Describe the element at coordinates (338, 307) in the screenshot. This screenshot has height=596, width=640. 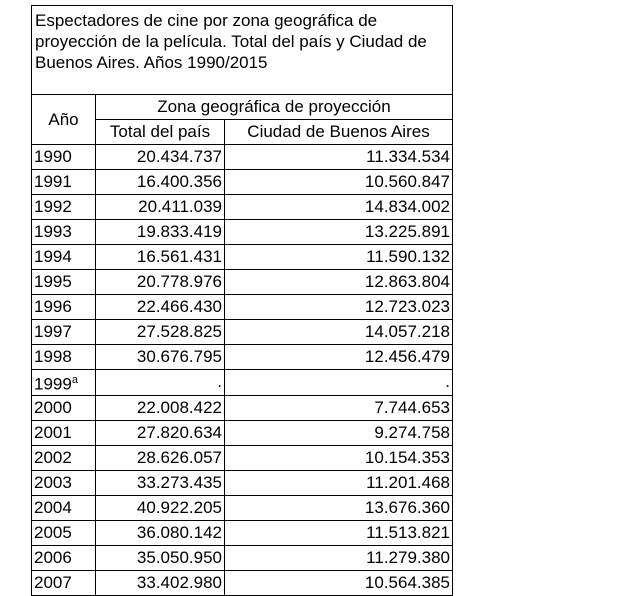
I see `value-cell: 12.723.023` at that location.